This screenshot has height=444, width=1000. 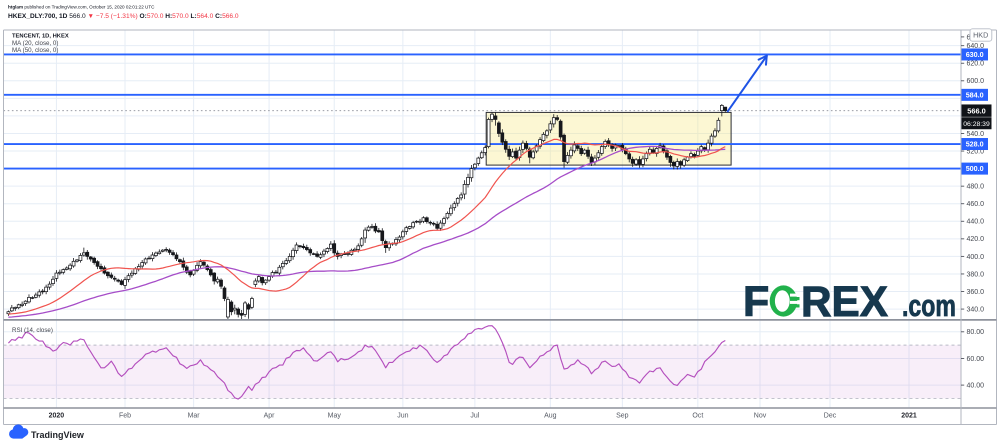 I want to click on time-tick-label: Feb, so click(x=125, y=416).